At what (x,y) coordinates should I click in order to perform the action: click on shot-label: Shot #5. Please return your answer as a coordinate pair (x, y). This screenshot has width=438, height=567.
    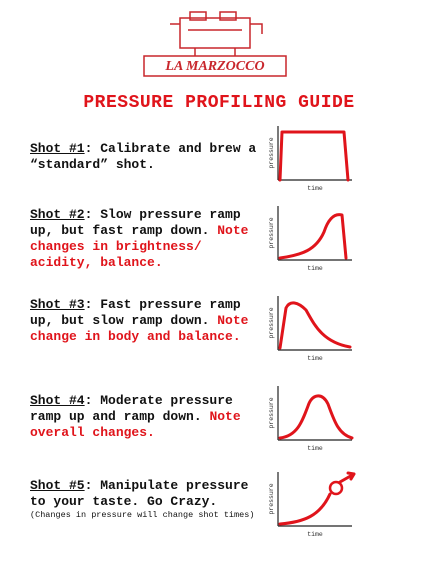
    Looking at the image, I should click on (57, 485).